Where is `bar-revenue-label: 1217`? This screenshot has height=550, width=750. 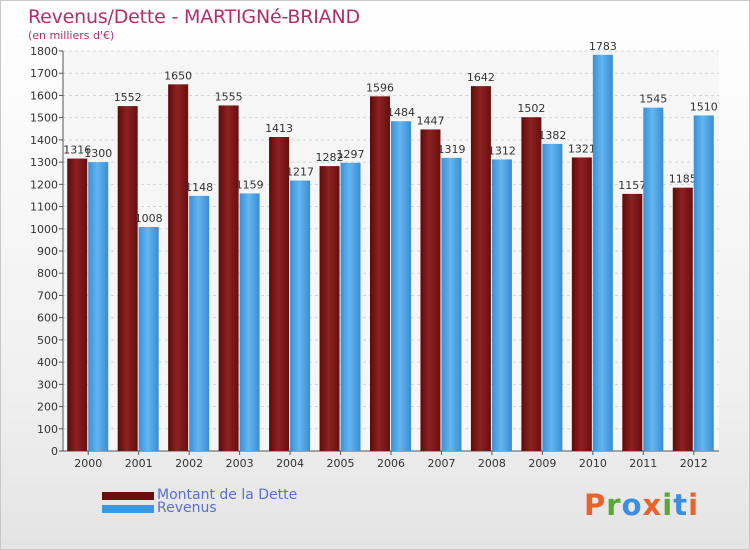 bar-revenue-label: 1217 is located at coordinates (300, 172).